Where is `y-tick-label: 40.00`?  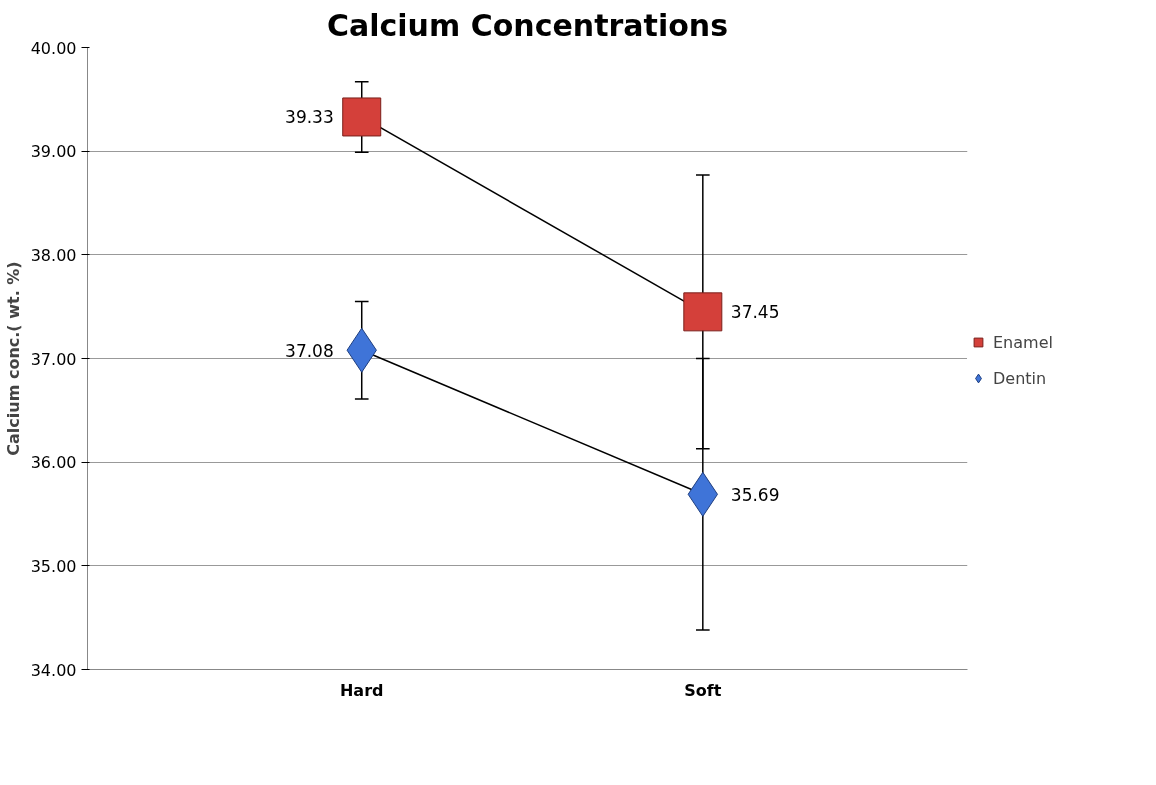 y-tick-label: 40.00 is located at coordinates (53, 48).